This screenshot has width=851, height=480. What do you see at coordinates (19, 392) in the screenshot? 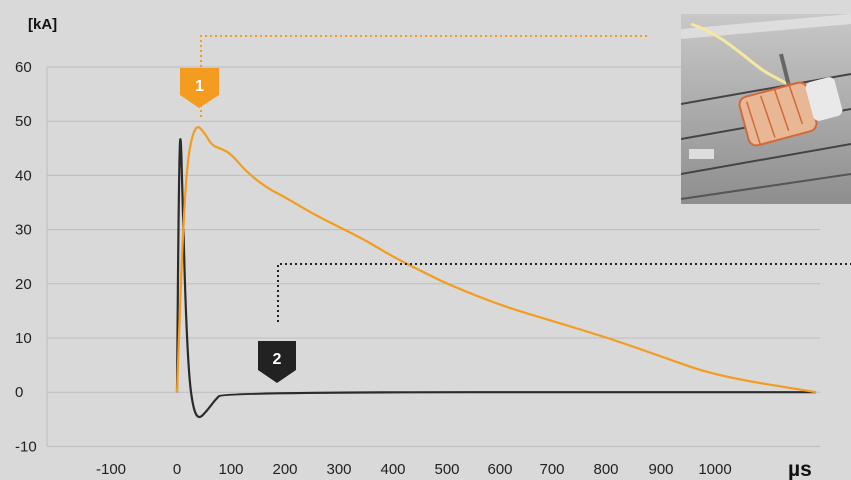
I see `y-tick-label: 0` at bounding box center [19, 392].